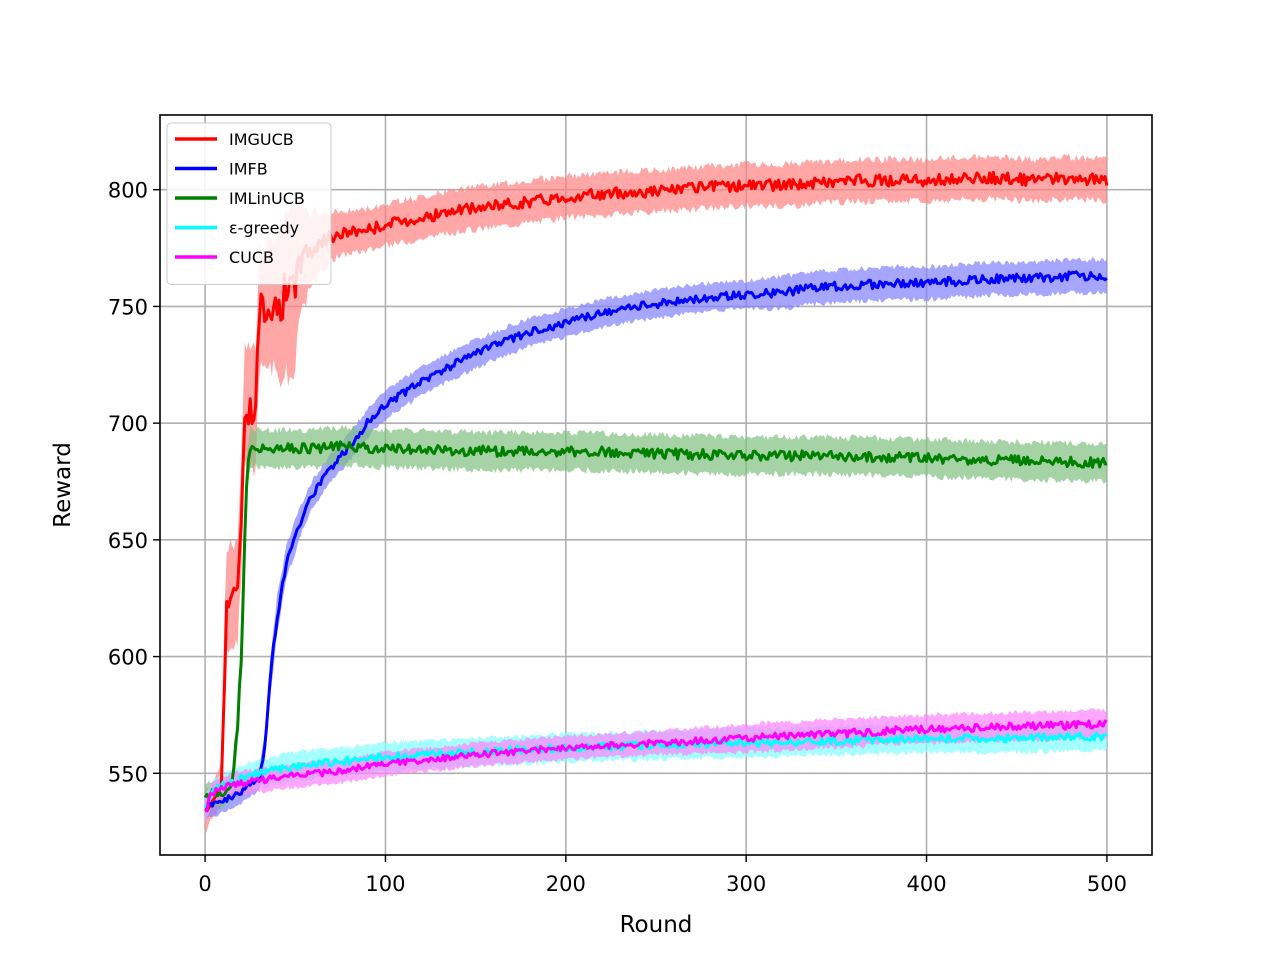 This screenshot has width=1280, height=960. Describe the element at coordinates (128, 541) in the screenshot. I see `y-tick-label: 650` at that location.